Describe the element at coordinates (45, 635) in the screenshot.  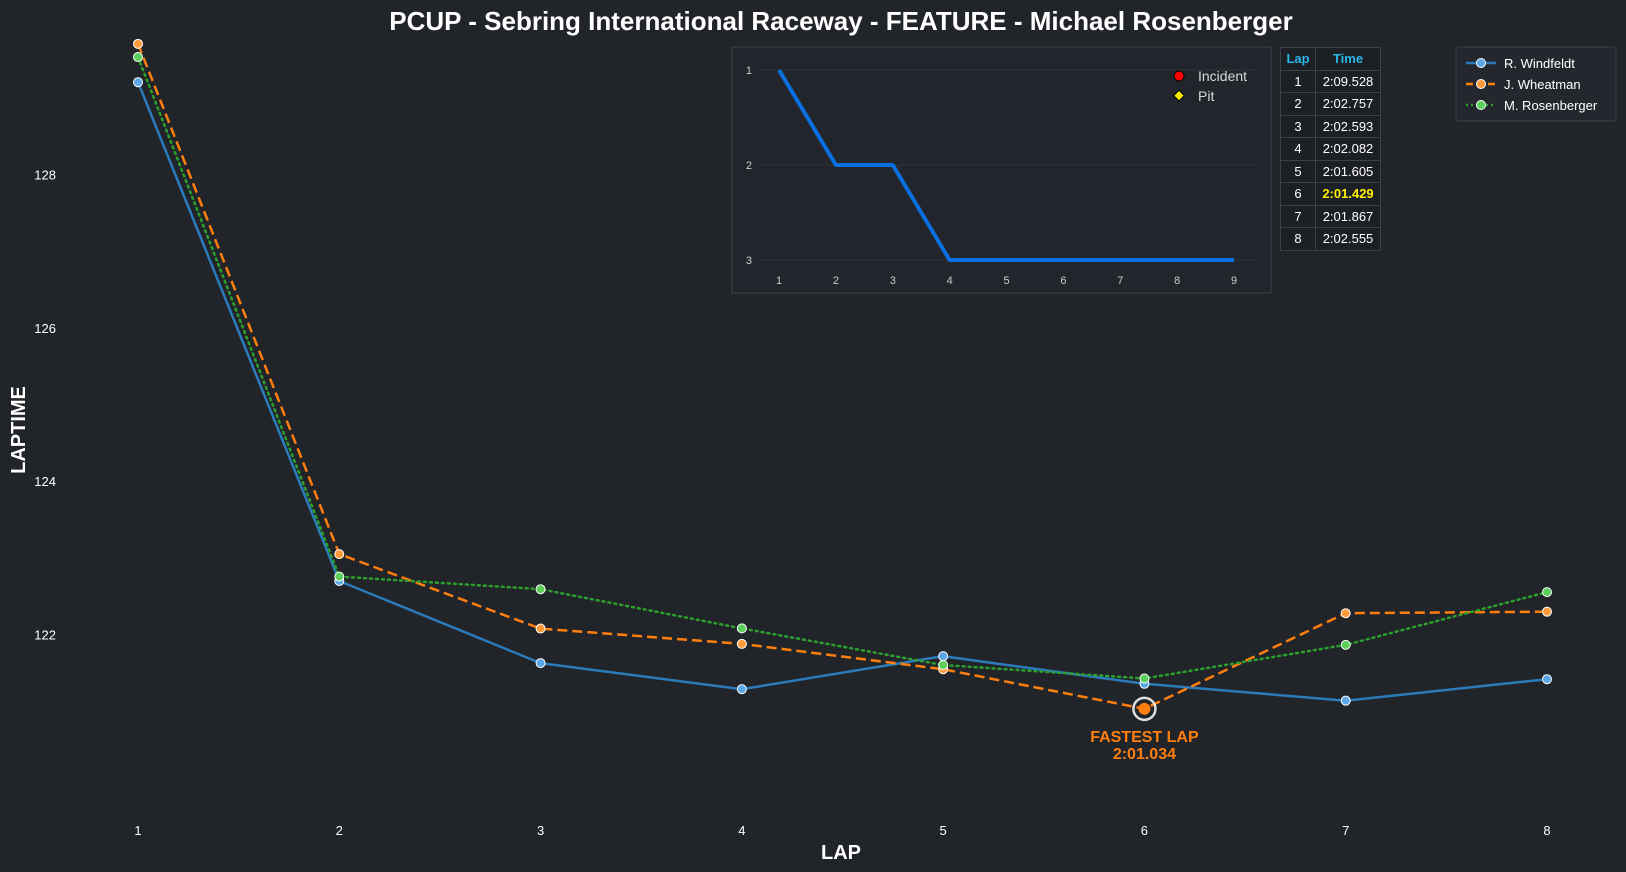
I see `y-tick-label: 122` at that location.